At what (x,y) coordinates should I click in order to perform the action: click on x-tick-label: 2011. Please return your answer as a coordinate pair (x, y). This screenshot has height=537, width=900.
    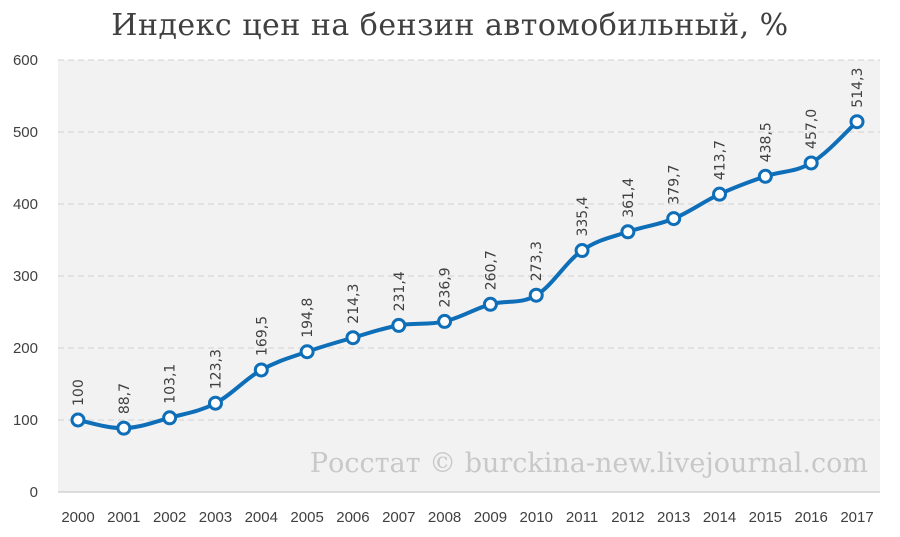
    Looking at the image, I should click on (582, 517).